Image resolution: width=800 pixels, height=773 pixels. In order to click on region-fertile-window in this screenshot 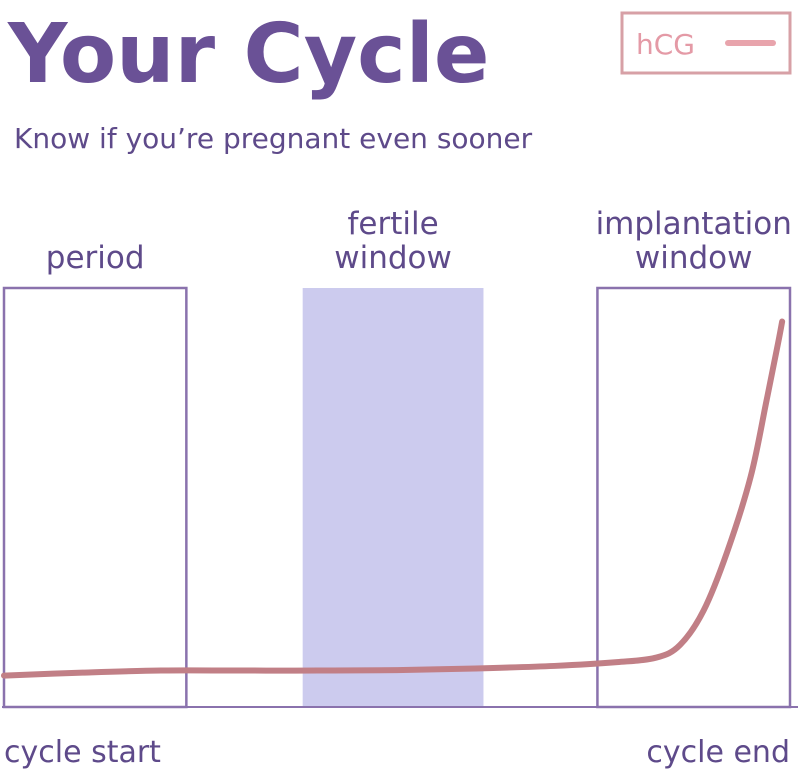, I will do `click(393, 497)`.